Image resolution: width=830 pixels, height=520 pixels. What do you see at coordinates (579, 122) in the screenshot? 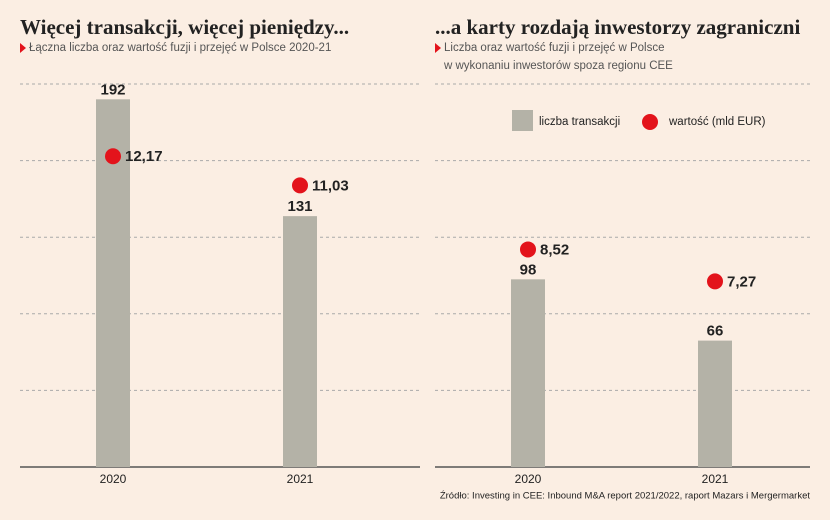
I see `legend-label: liczba transakcji` at bounding box center [579, 122].